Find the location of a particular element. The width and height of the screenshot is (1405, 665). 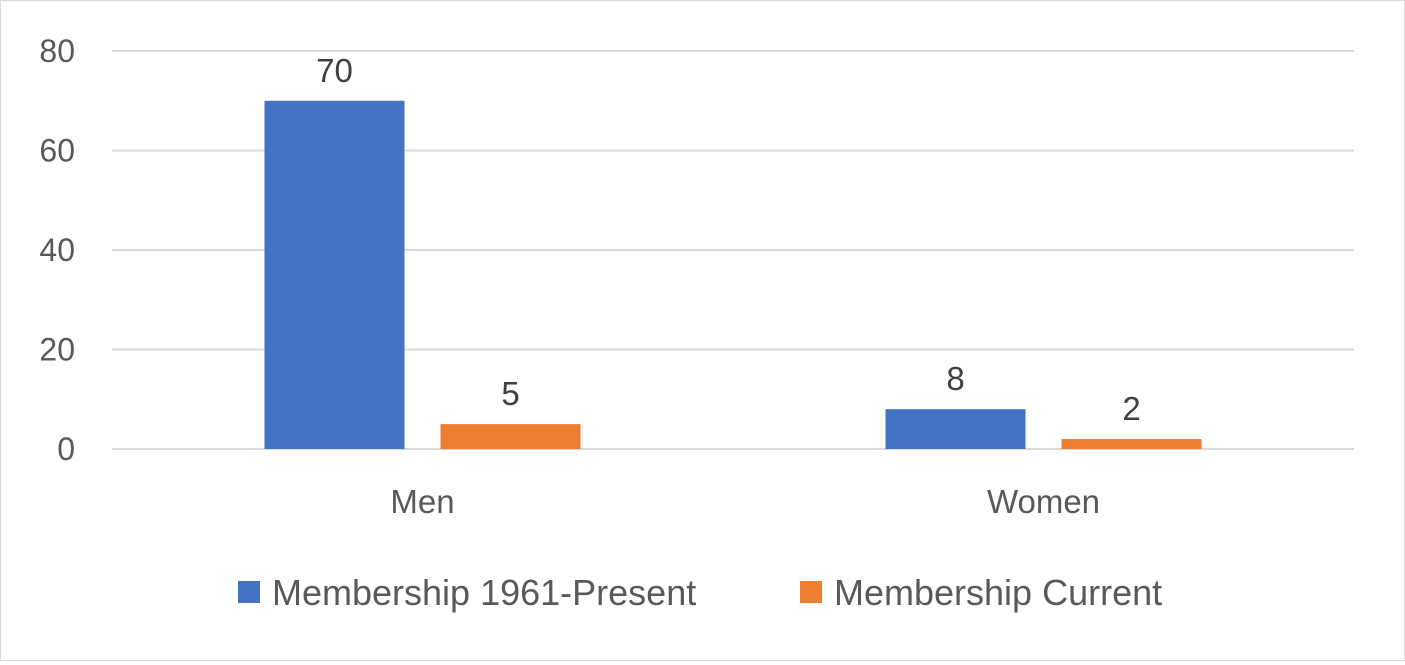

y-tick-label: 80 is located at coordinates (57, 51).